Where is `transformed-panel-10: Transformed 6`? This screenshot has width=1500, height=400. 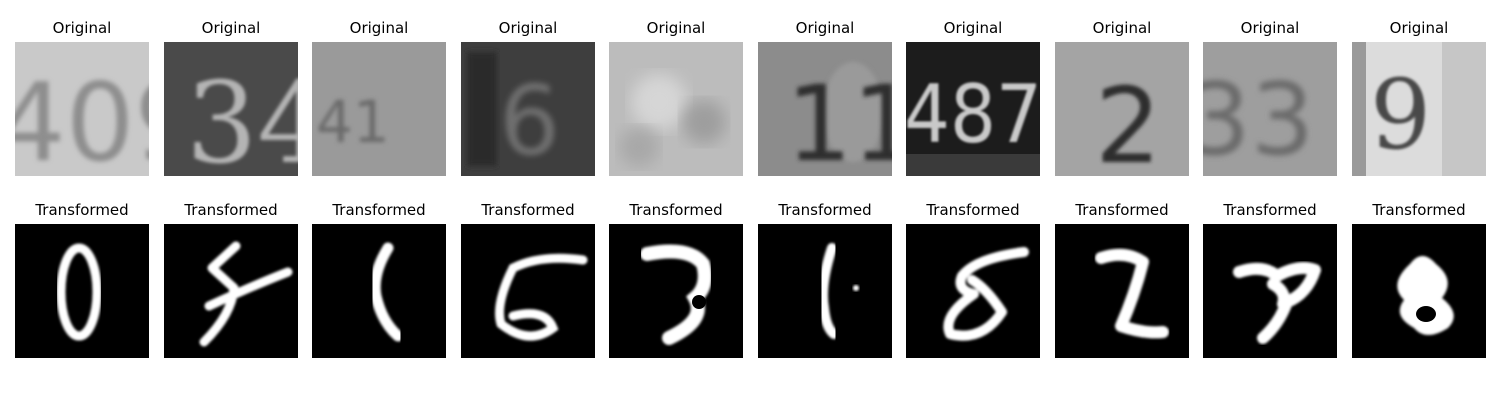 transformed-panel-10: Transformed 6 is located at coordinates (1419, 277).